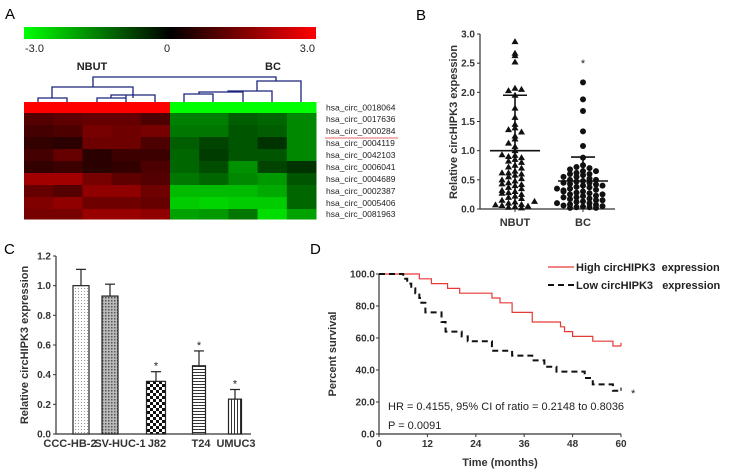 The height and width of the screenshot is (475, 731). I want to click on y-tick-label: 80.0, so click(366, 307).